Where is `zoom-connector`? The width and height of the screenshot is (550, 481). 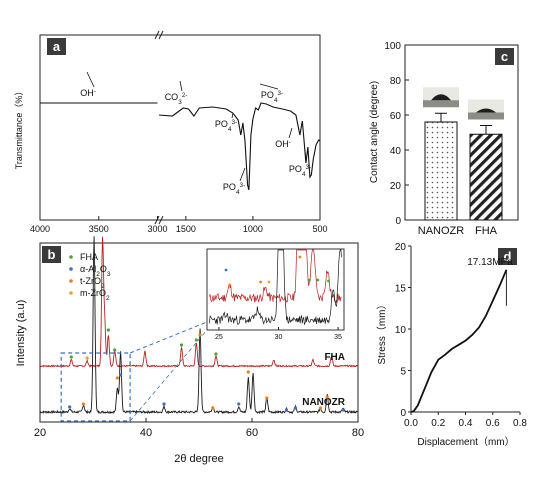
zoom-connector is located at coordinates (168, 375).